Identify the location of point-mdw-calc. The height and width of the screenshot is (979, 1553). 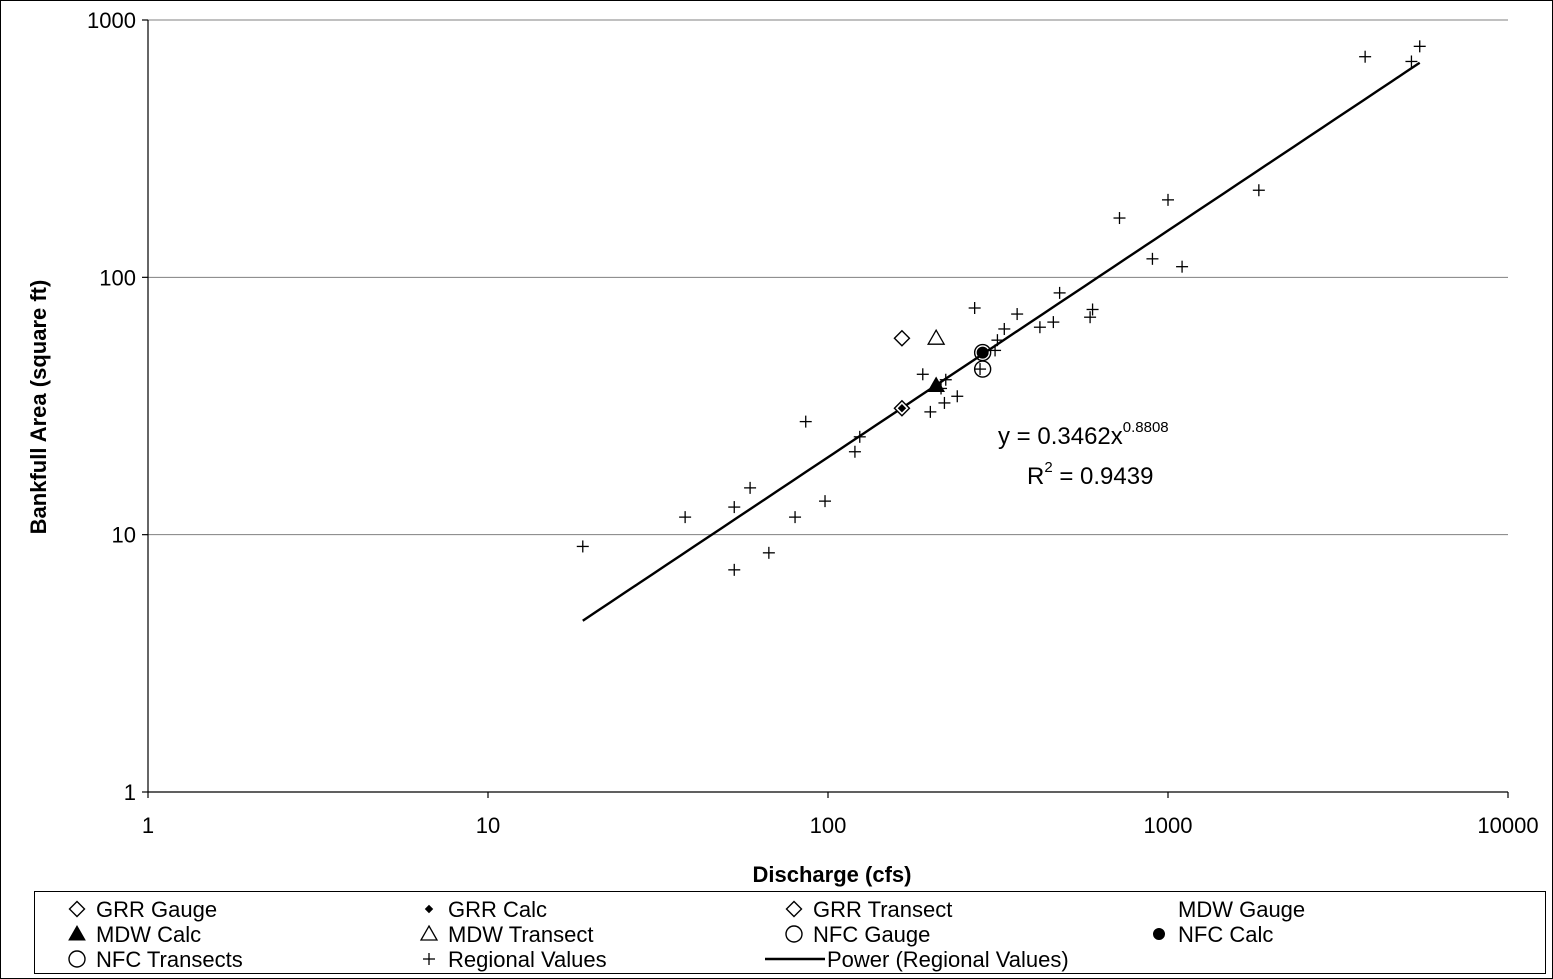
(936, 384).